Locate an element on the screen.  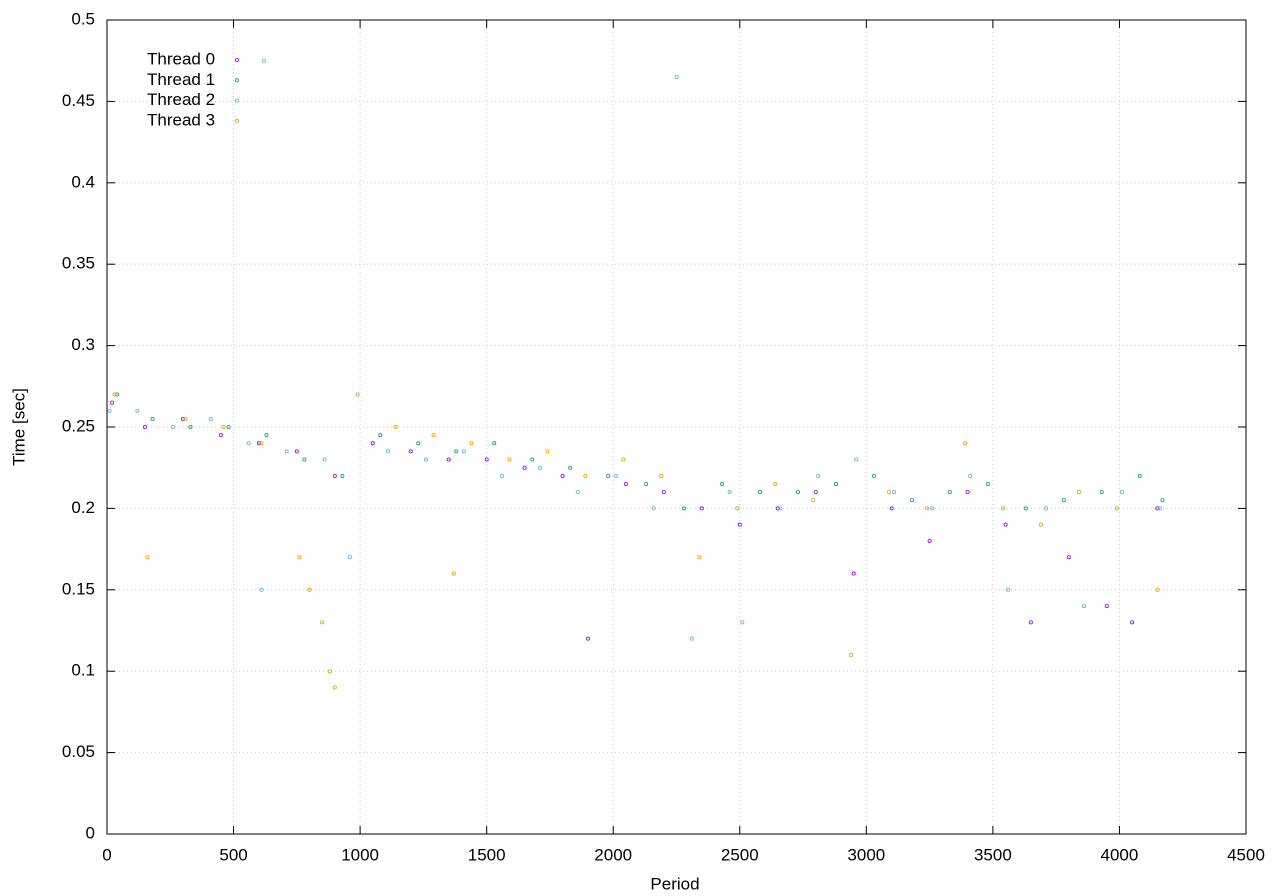
x-tick-label: 1500 is located at coordinates (487, 854).